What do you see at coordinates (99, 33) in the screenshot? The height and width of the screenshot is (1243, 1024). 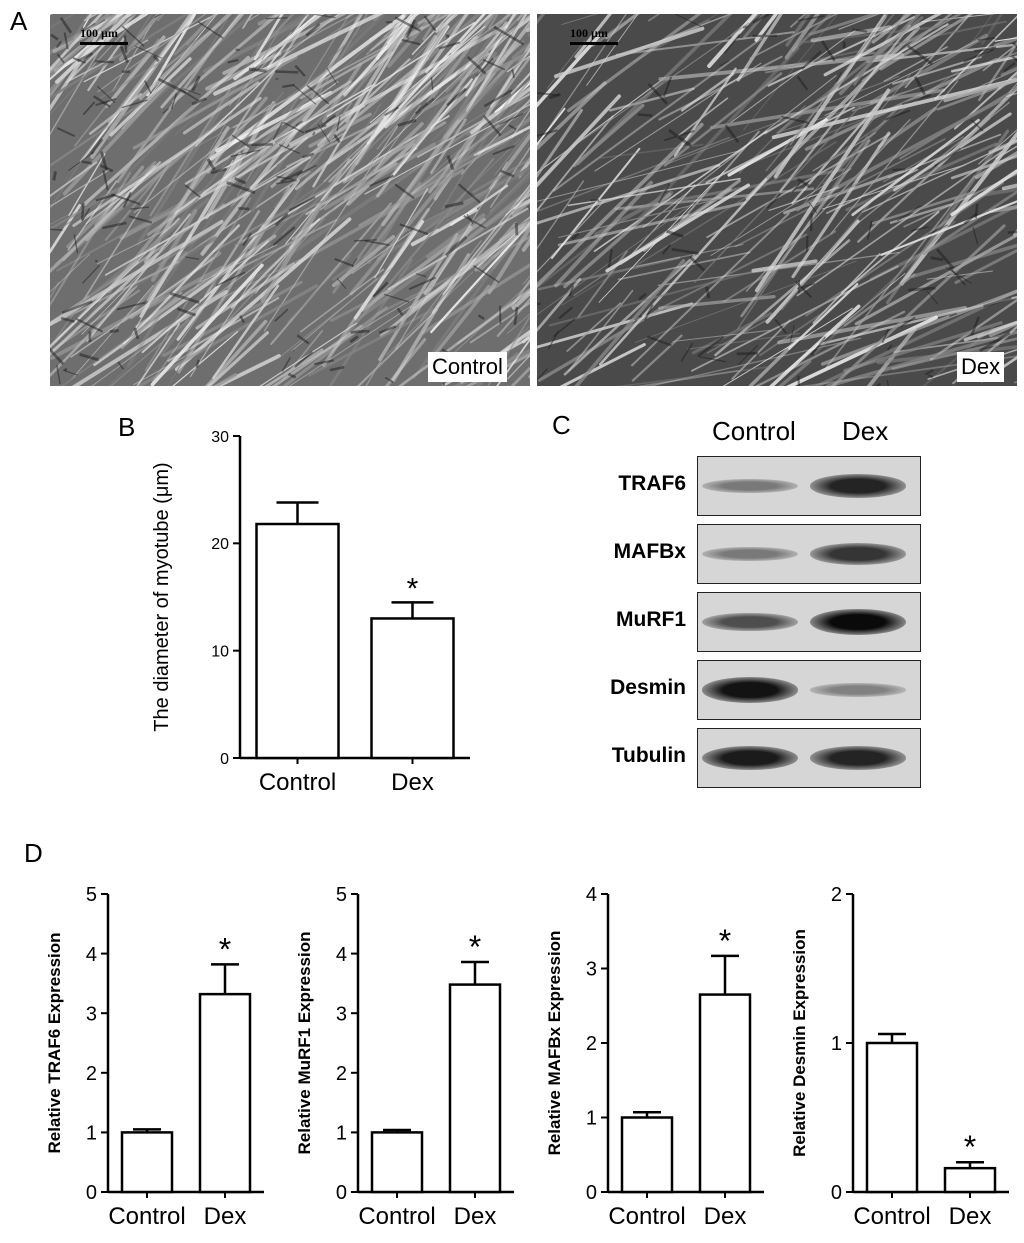 I see `scale-bar-label-control: 100 µm` at bounding box center [99, 33].